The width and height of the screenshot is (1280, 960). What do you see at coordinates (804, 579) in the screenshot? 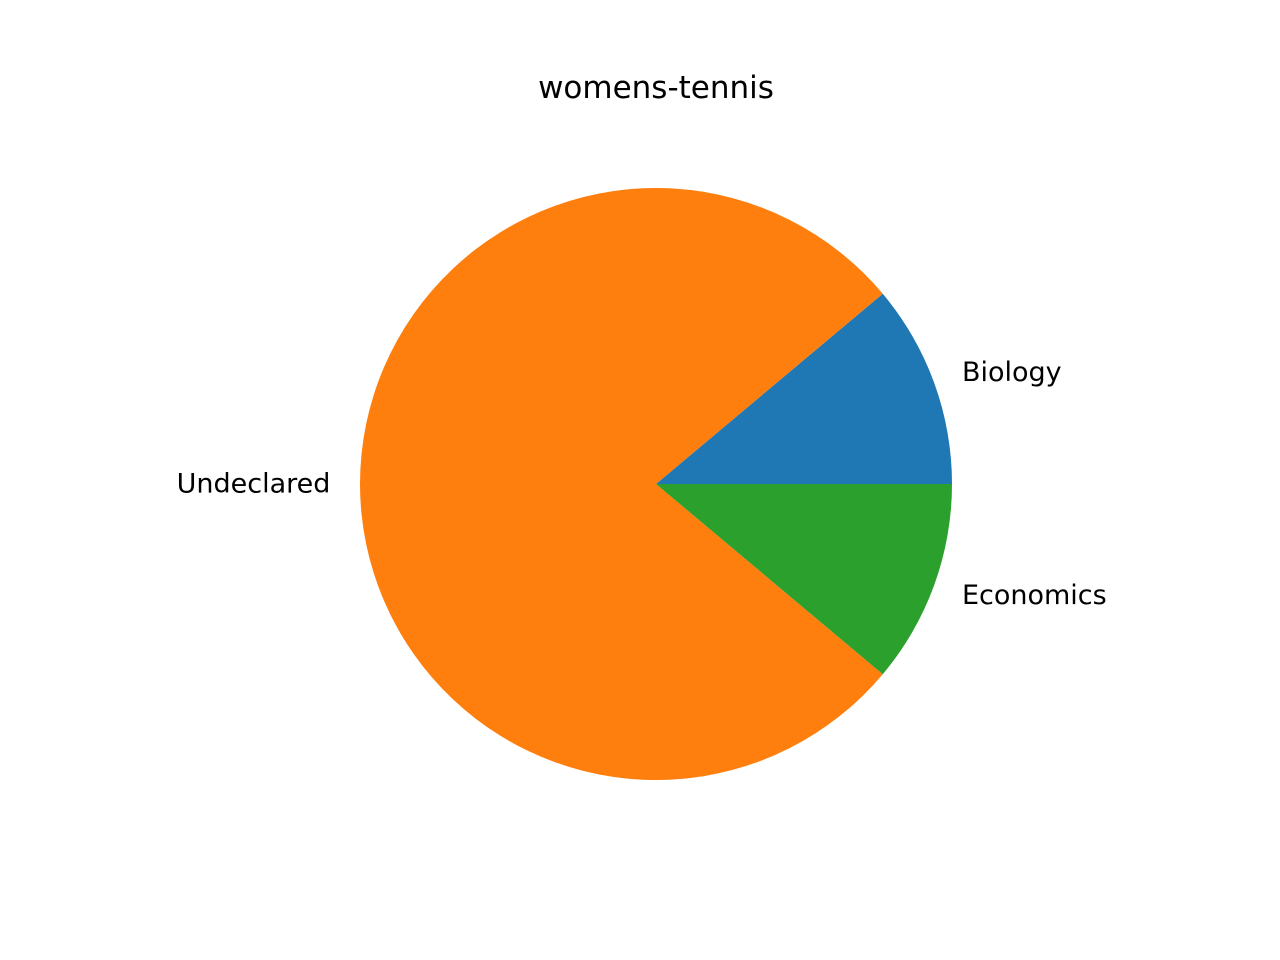
I see `pie-slice-economics` at bounding box center [804, 579].